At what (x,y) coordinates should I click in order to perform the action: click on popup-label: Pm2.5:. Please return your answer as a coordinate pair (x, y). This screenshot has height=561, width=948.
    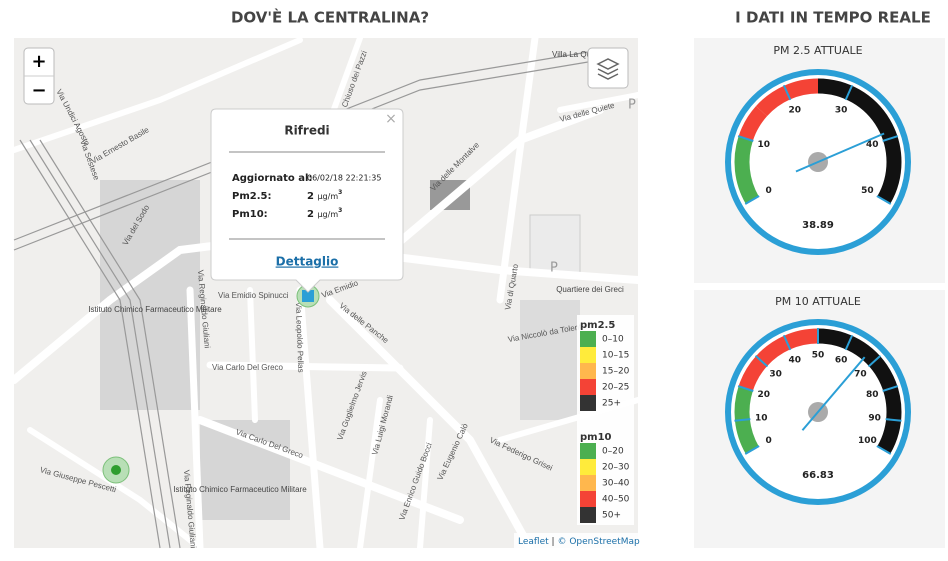
    Looking at the image, I should click on (251, 196).